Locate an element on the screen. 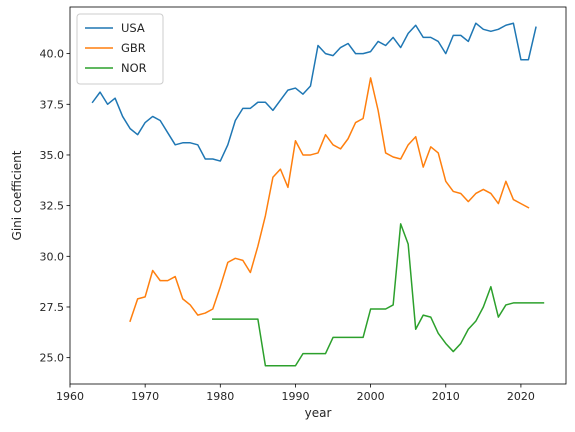 The height and width of the screenshot is (432, 575). y-tick-label: 30.0 is located at coordinates (52, 256).